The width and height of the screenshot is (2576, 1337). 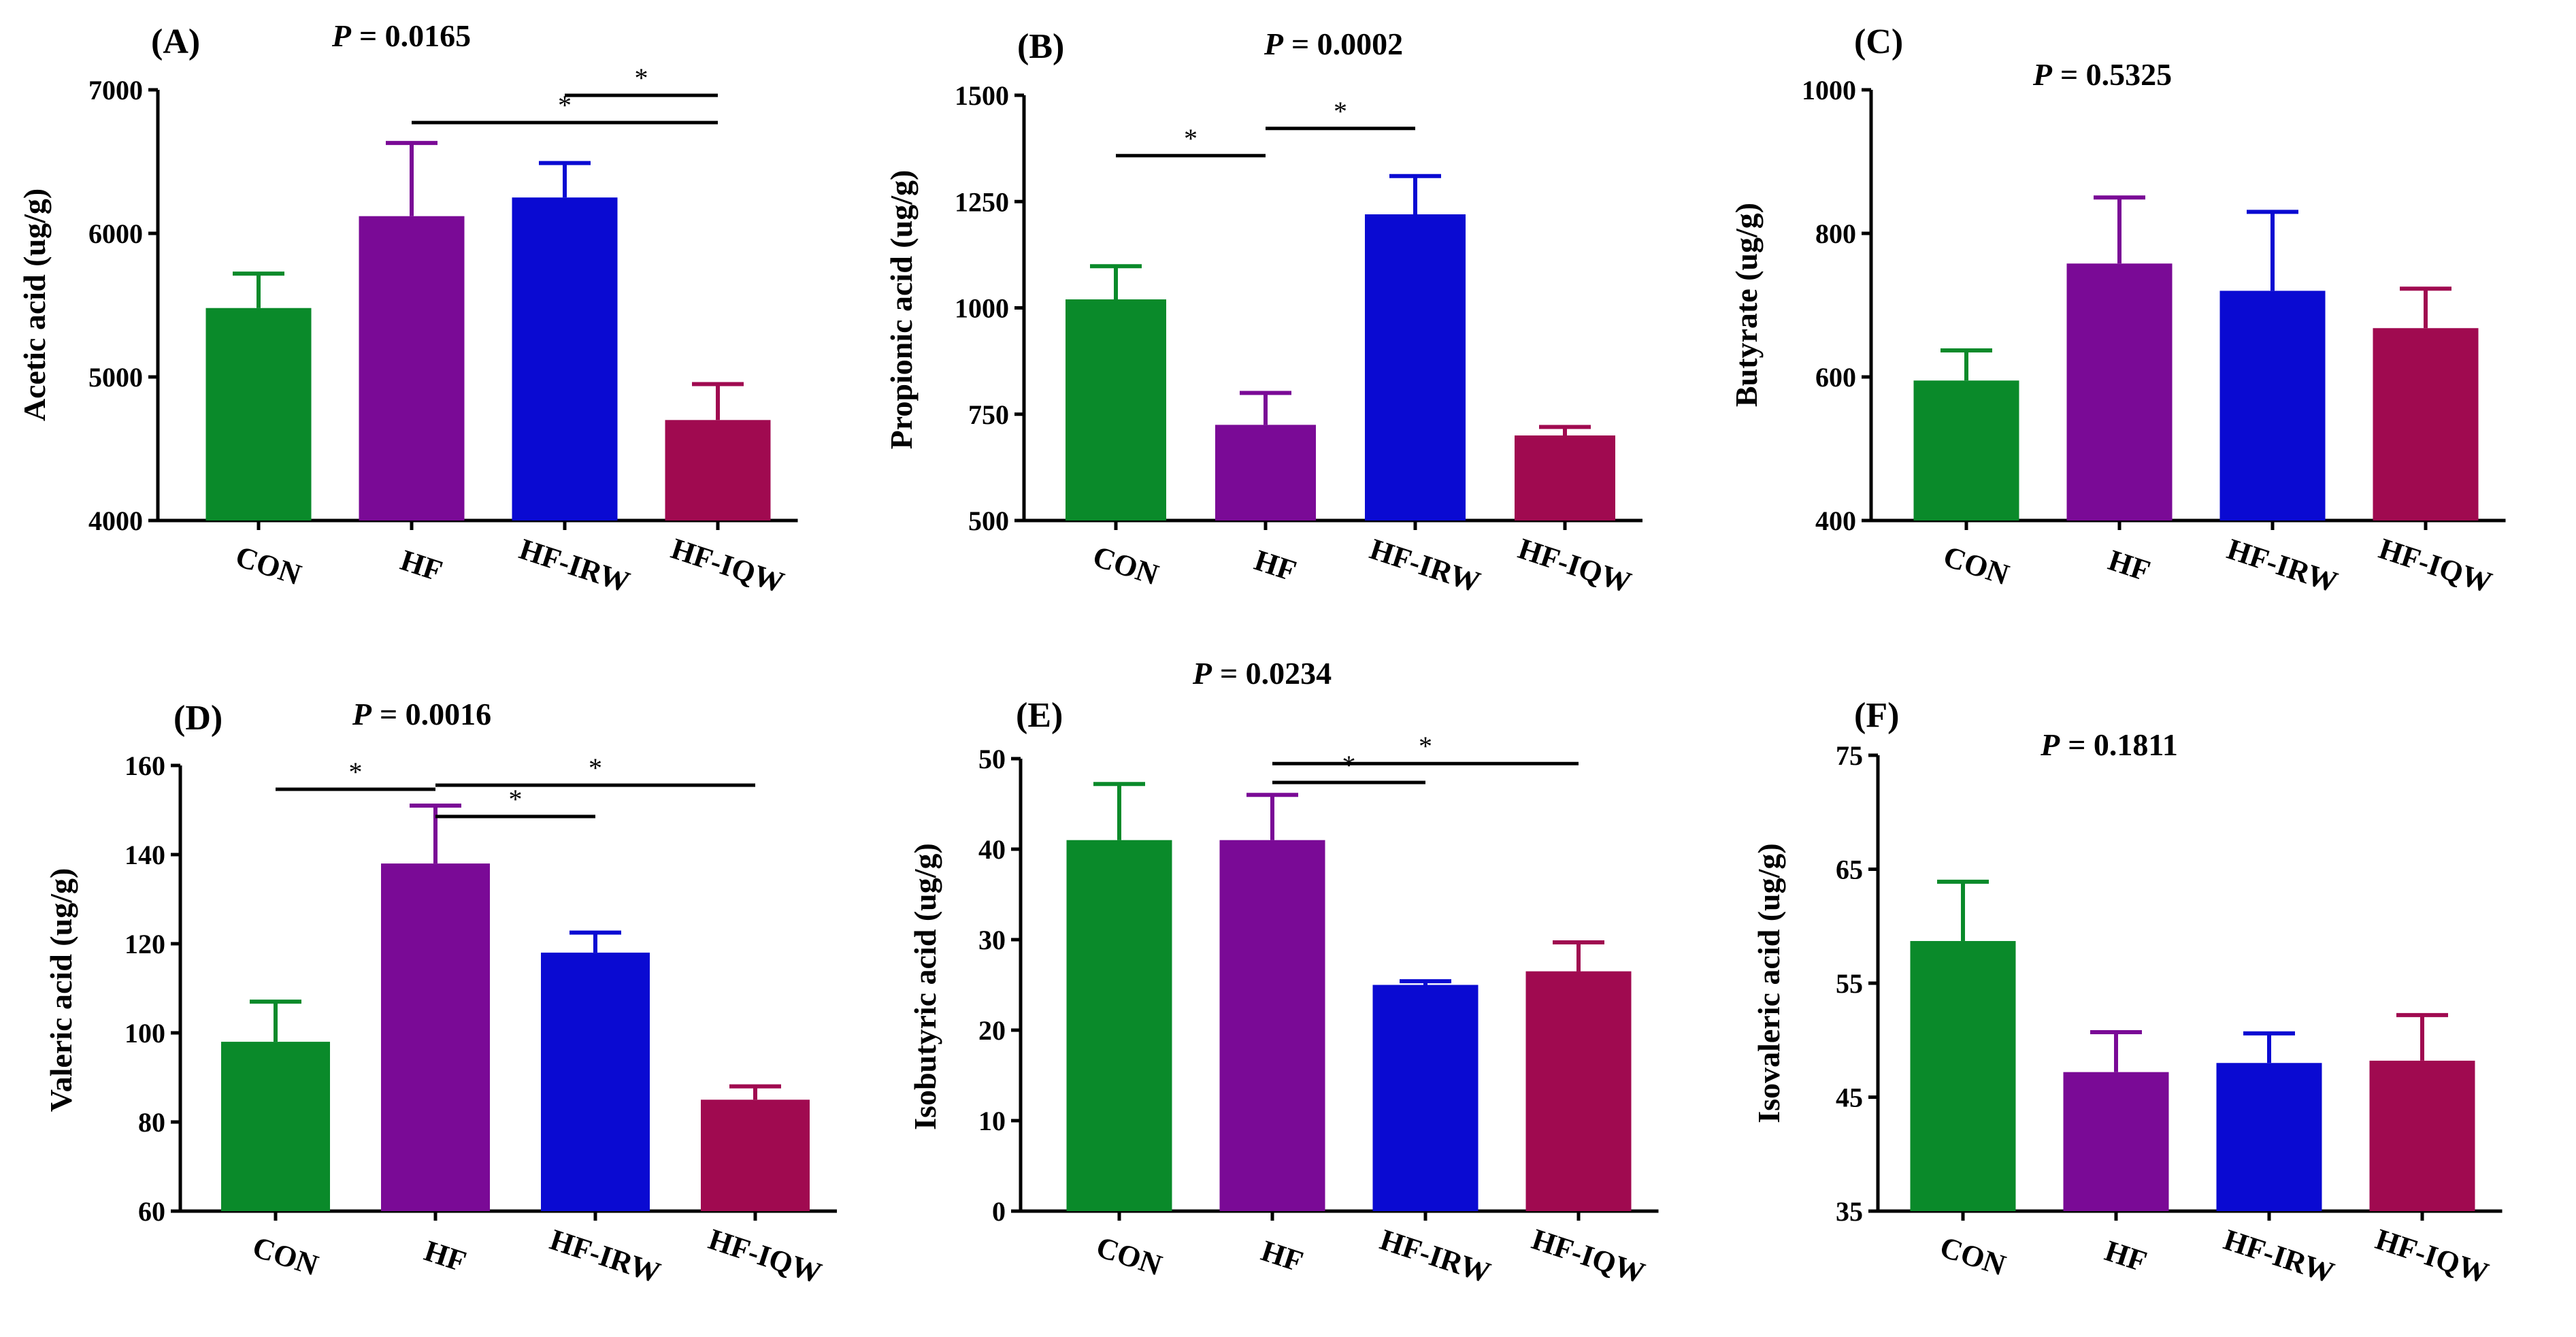 I want to click on p-value-number: = 0.0234, so click(x=1276, y=673).